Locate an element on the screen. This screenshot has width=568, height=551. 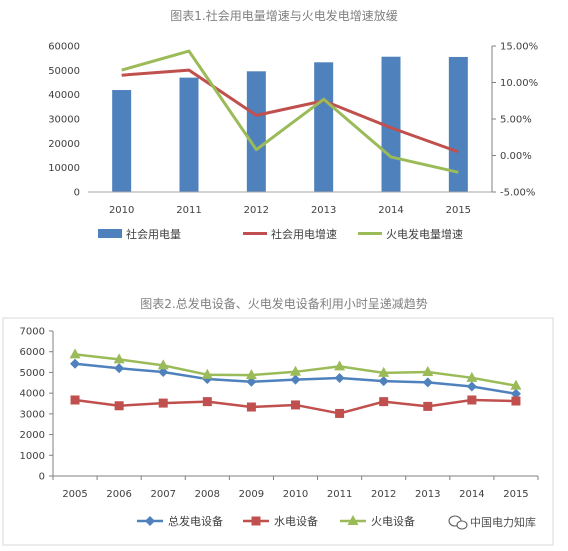
chart-2-legend: 总发电设备 水电设备 火电设备 is located at coordinates (276, 521).